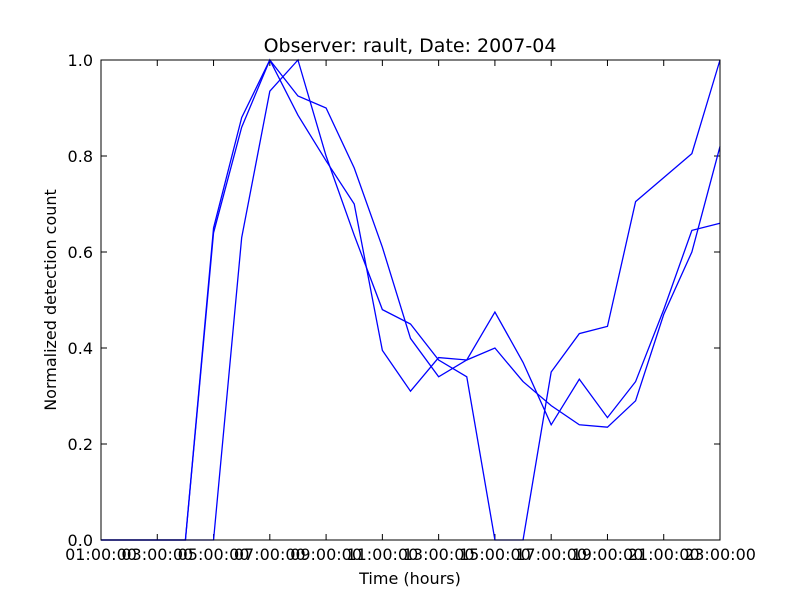  What do you see at coordinates (80, 156) in the screenshot?
I see `y-tick-label: 0.8` at bounding box center [80, 156].